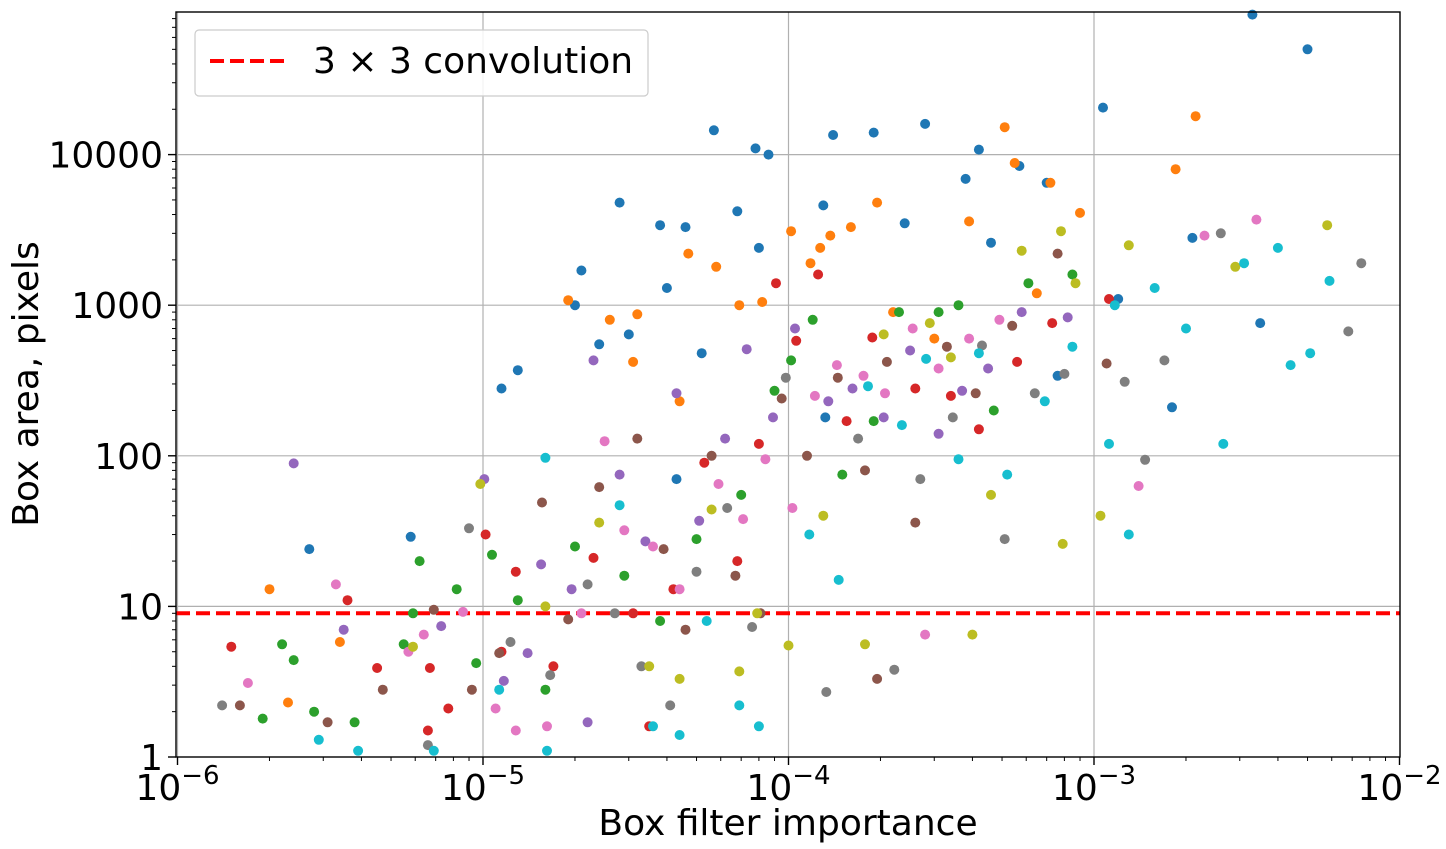  I want to click on y-axis-title: Box area, pixels, so click(26, 384).